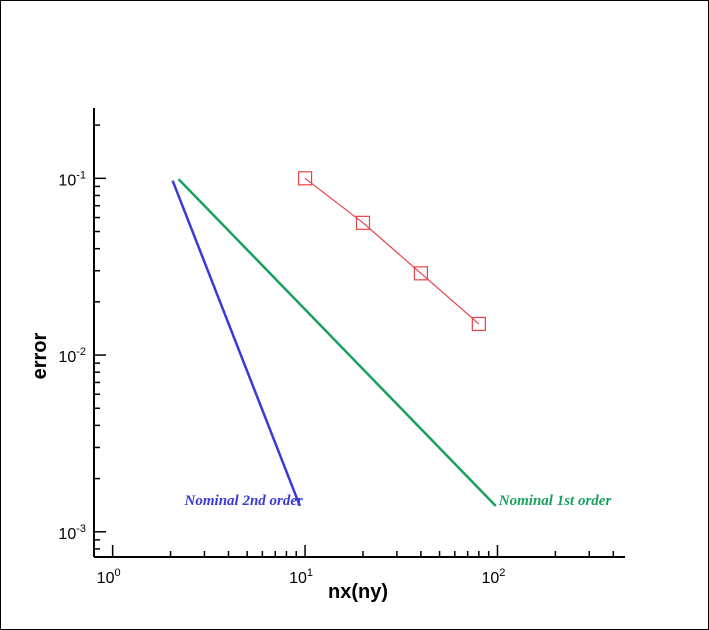 This screenshot has height=630, width=709. I want to click on x-tick-label: 10⁰, so click(109, 577).